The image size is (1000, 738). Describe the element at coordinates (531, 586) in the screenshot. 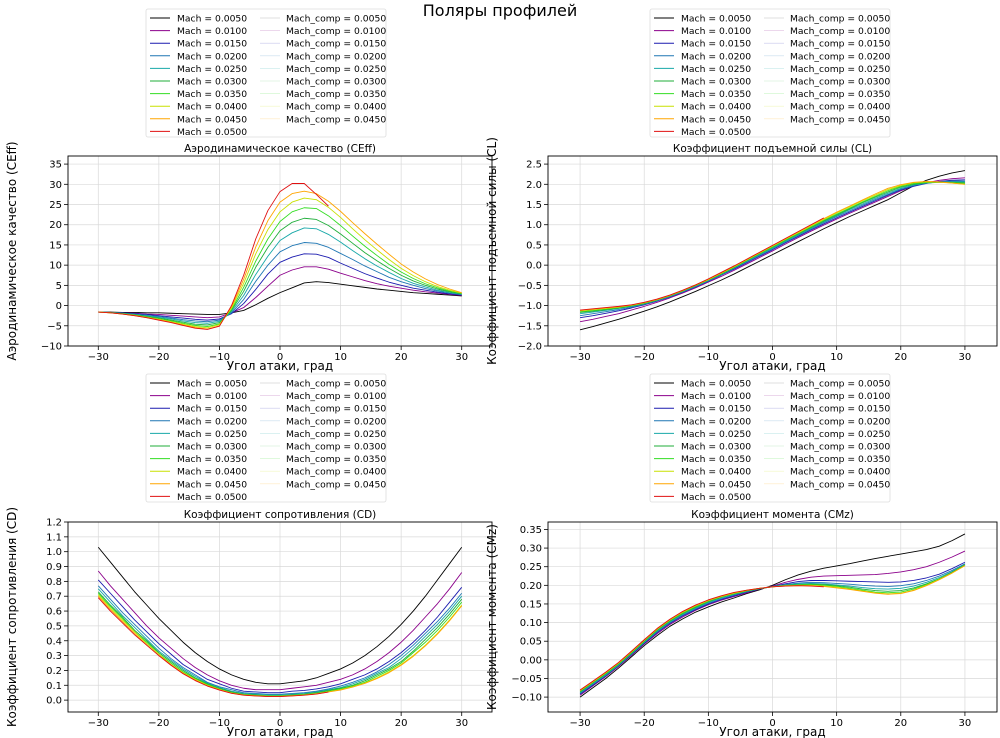

I see `y-tick-label: 0.20` at that location.